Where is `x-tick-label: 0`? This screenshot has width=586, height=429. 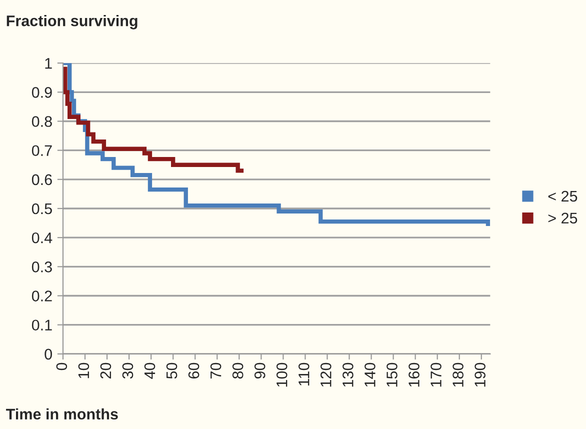
x-tick-label: 0 is located at coordinates (62, 366).